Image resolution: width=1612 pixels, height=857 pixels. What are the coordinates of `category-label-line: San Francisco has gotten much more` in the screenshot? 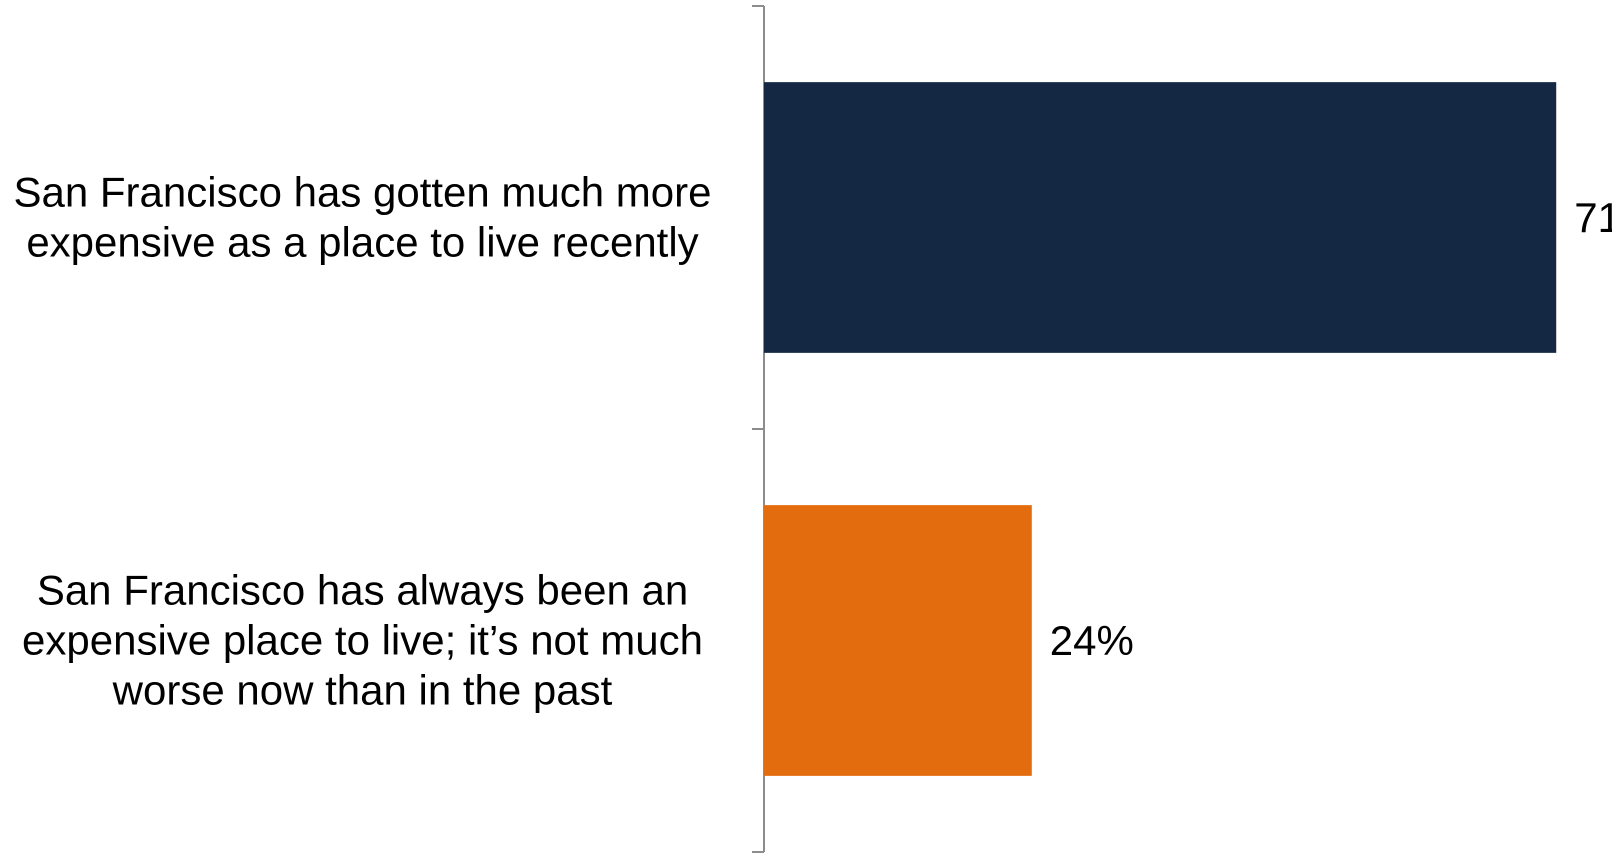 It's located at (362, 192).